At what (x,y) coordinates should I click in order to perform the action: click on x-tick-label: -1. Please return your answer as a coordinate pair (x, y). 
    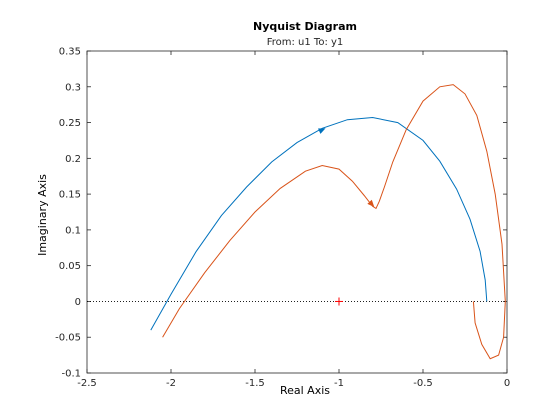
    Looking at the image, I should click on (339, 383).